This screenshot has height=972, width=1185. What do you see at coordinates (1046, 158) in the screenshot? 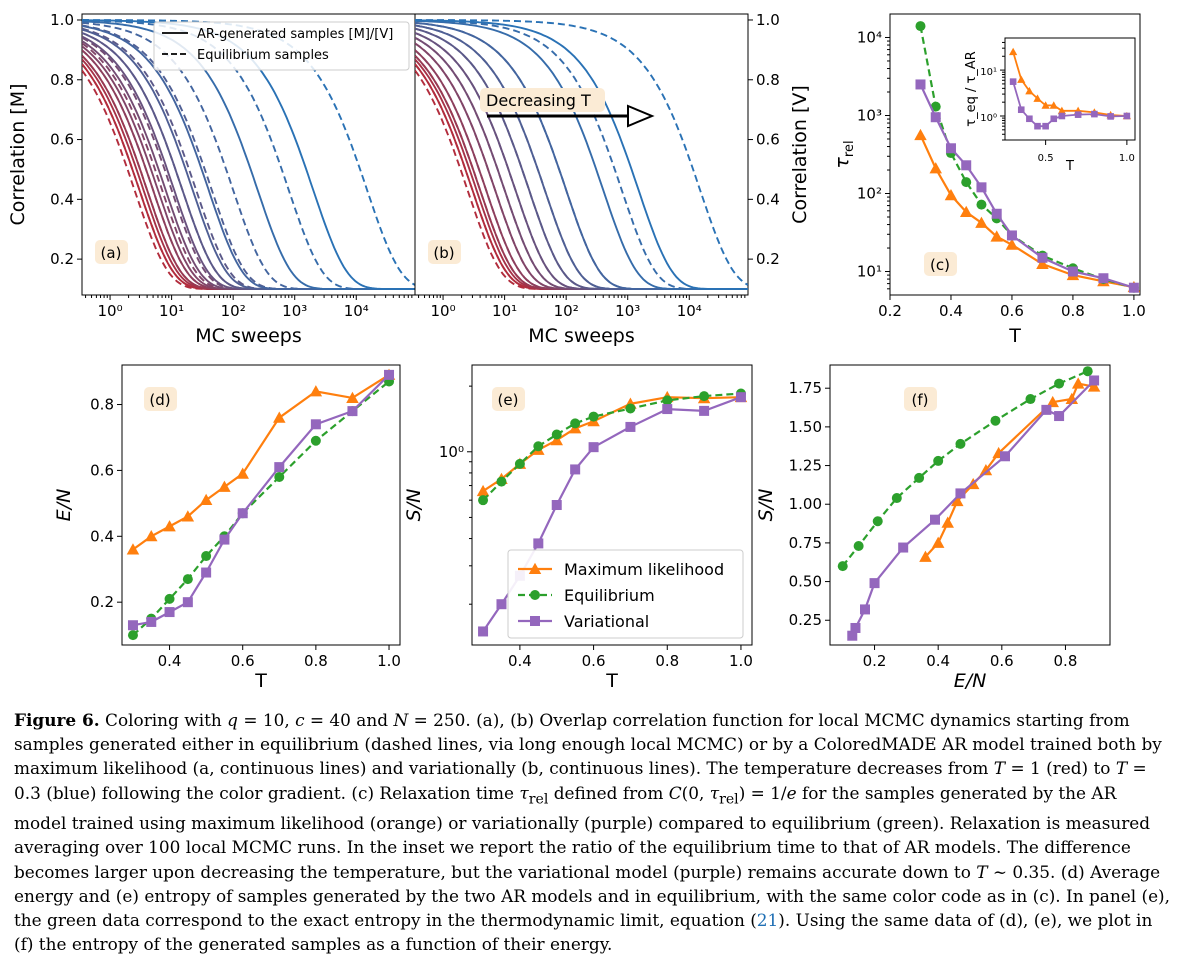
I see `chart-c-inset-x-tick-label: 0.5` at bounding box center [1046, 158].